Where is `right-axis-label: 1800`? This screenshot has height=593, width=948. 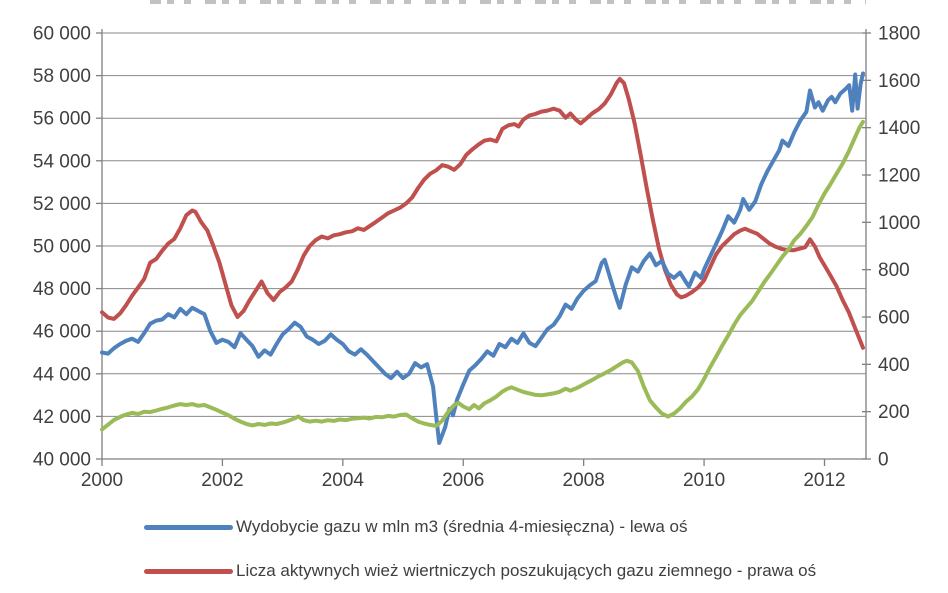 right-axis-label: 1800 is located at coordinates (899, 34).